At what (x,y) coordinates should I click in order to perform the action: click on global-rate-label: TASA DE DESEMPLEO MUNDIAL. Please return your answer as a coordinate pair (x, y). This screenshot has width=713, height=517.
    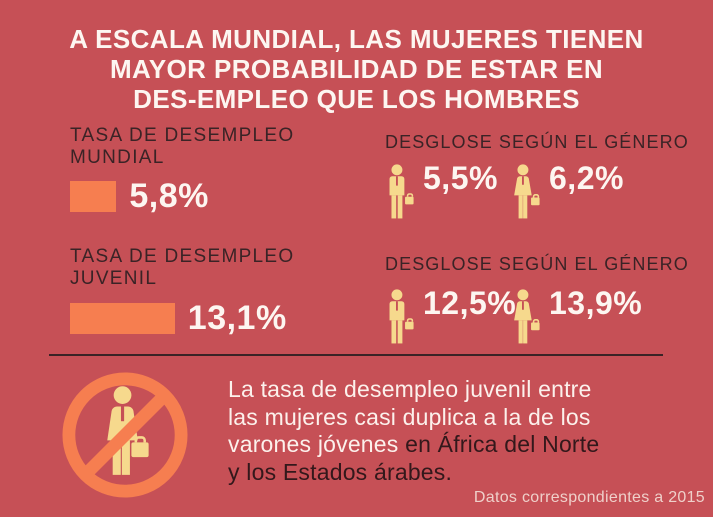
    Looking at the image, I should click on (182, 147).